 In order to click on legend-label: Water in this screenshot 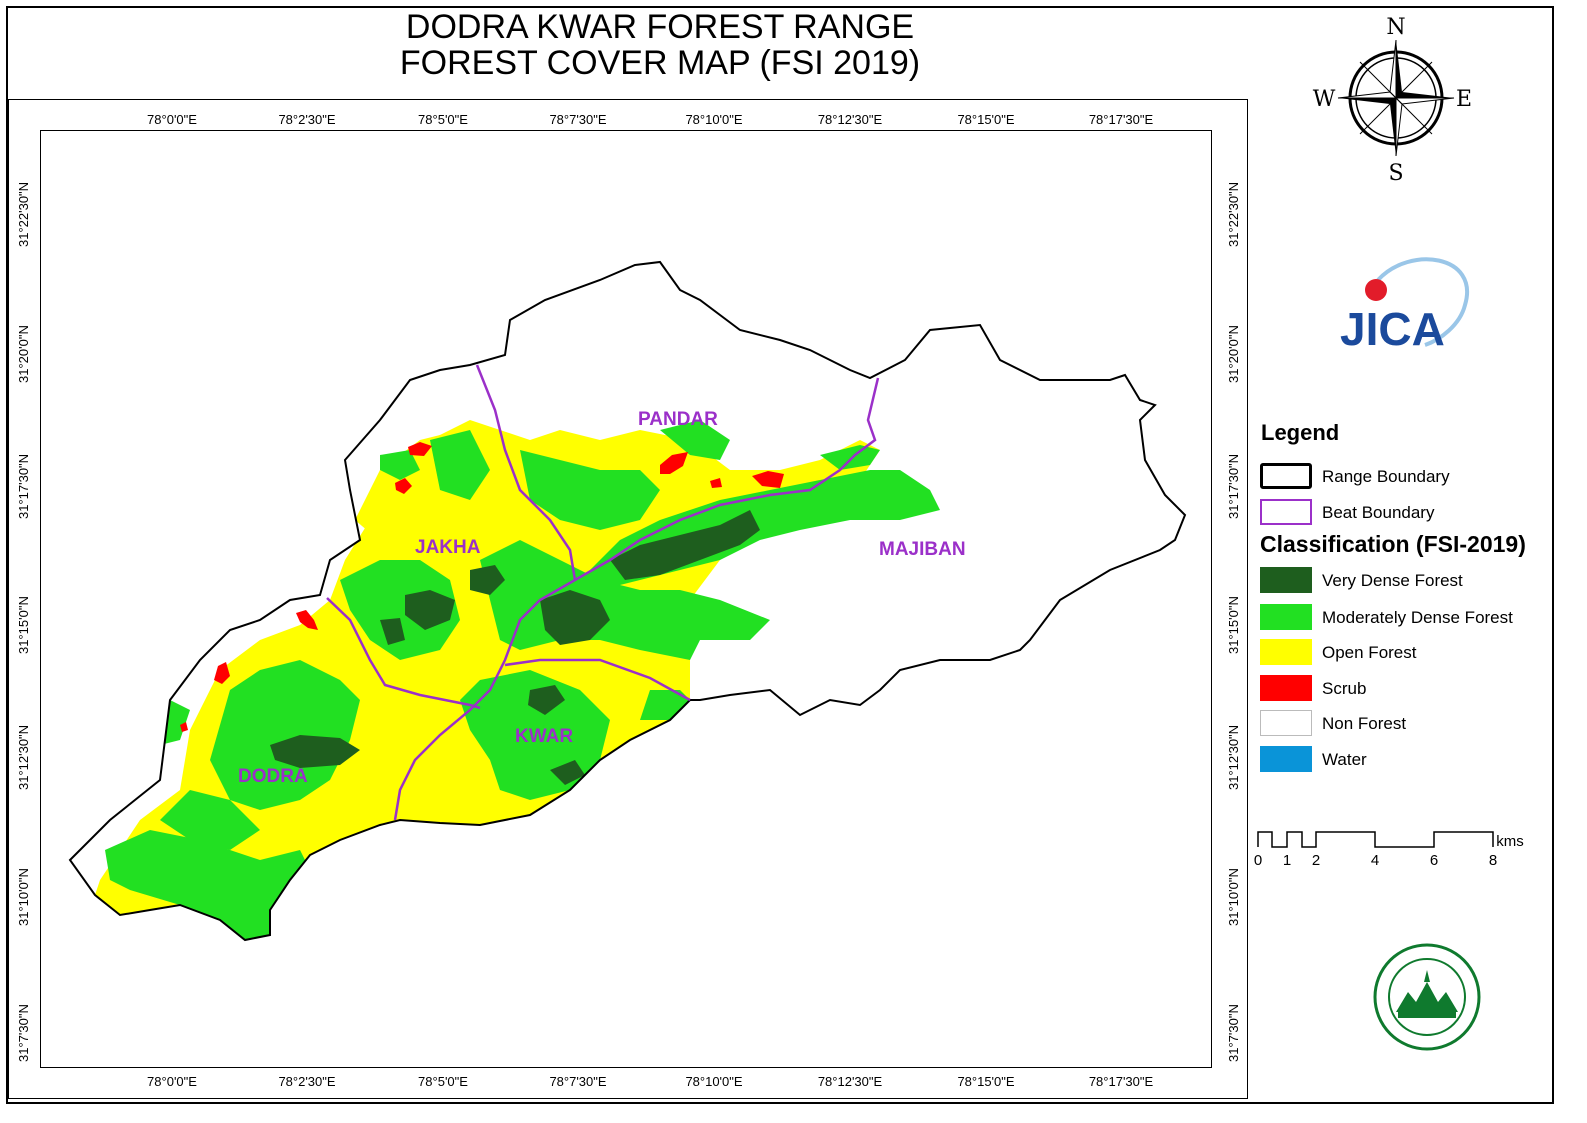, I will do `click(1344, 759)`.